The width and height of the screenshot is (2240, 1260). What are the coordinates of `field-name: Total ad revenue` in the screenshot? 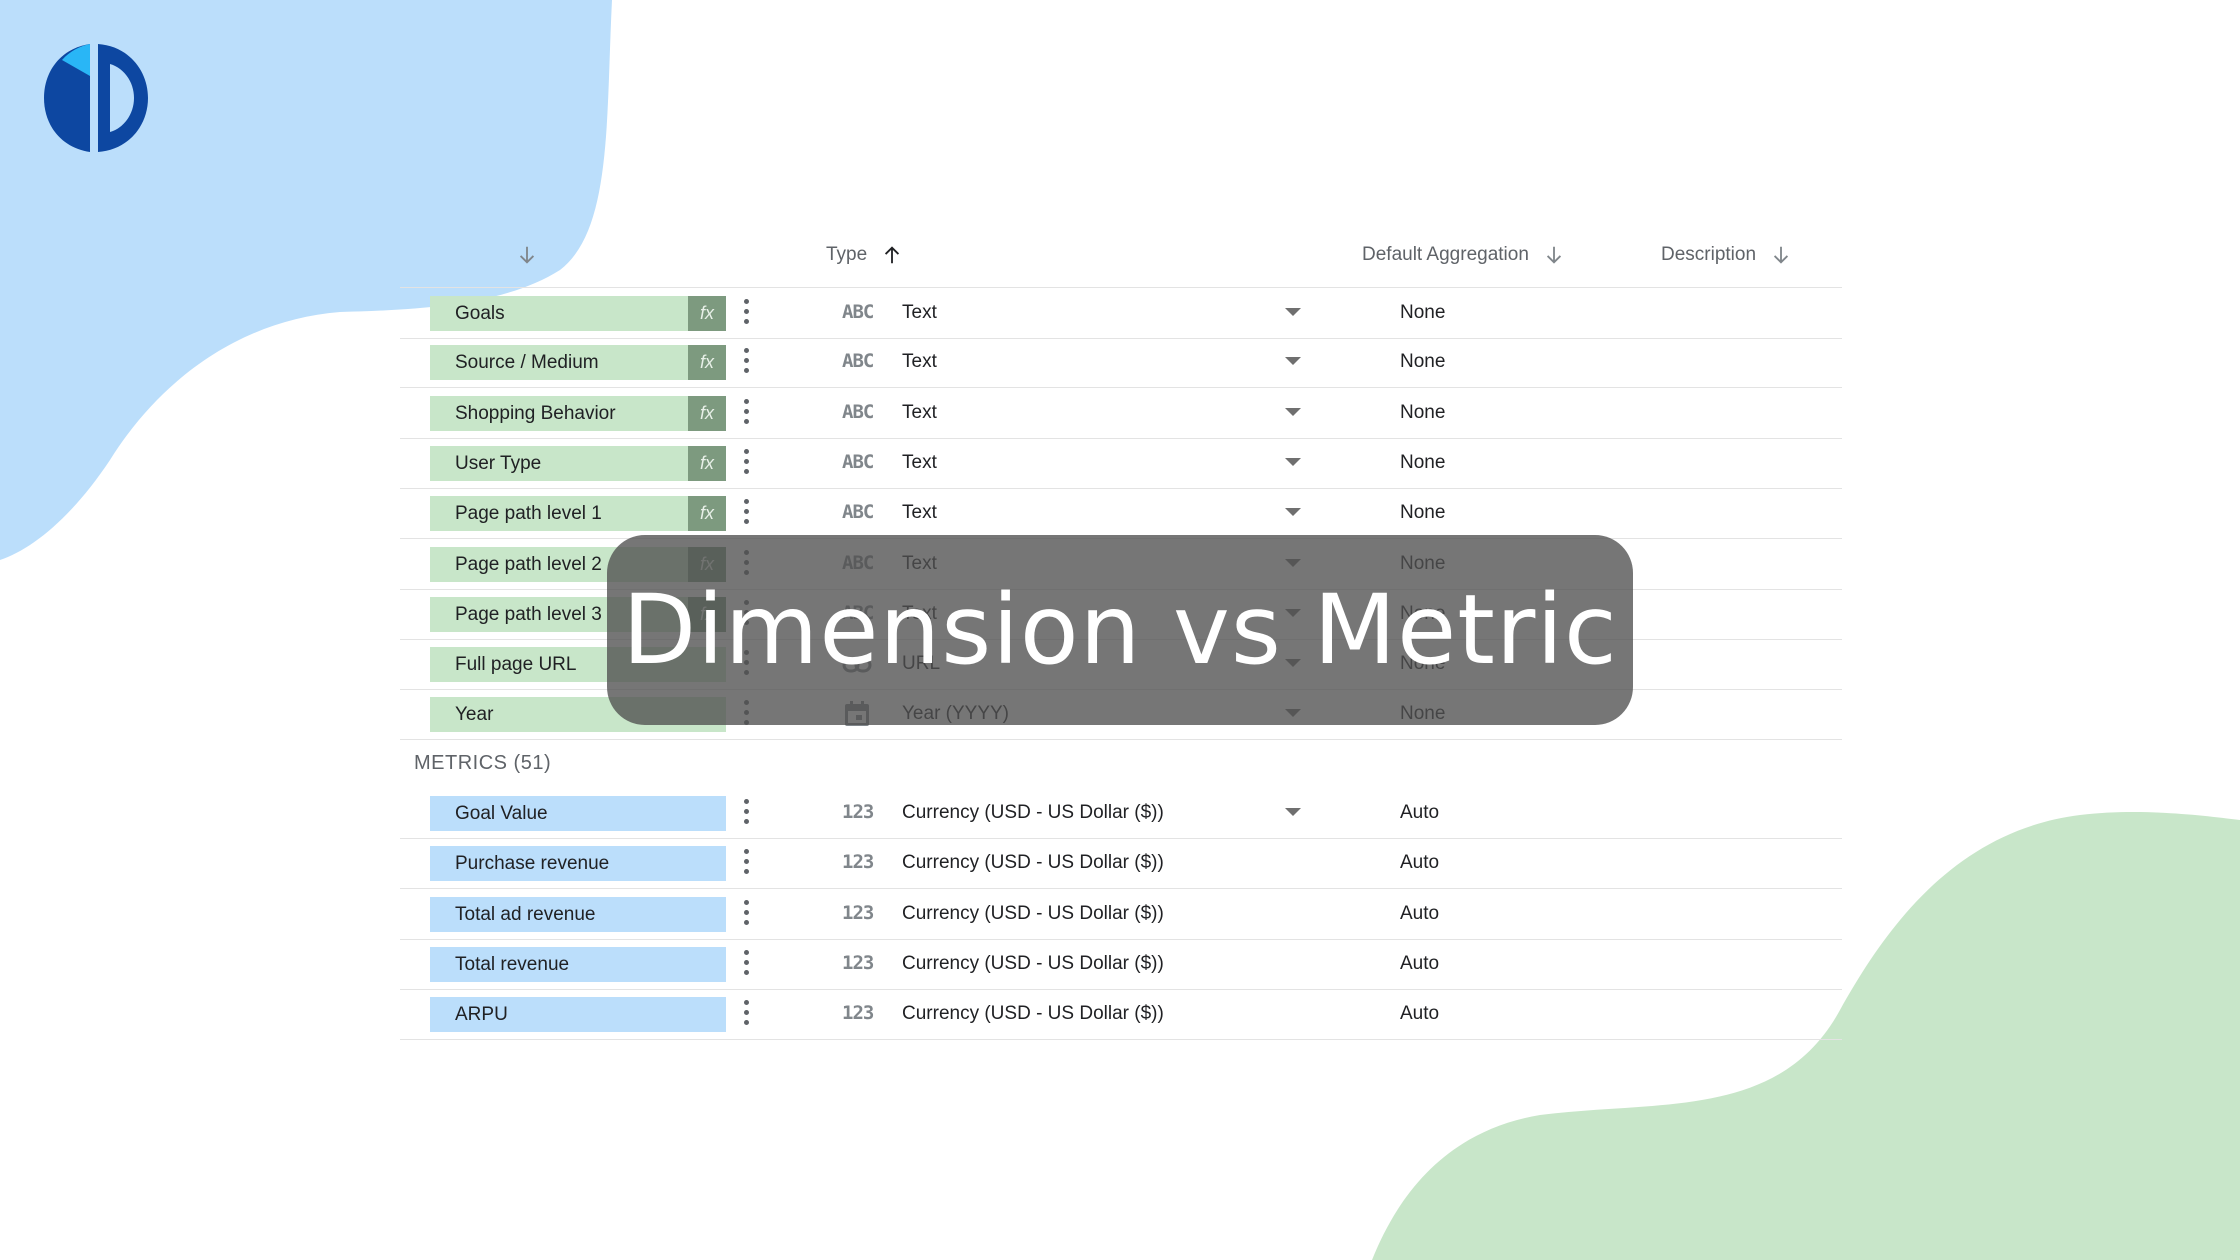 It's located at (525, 914).